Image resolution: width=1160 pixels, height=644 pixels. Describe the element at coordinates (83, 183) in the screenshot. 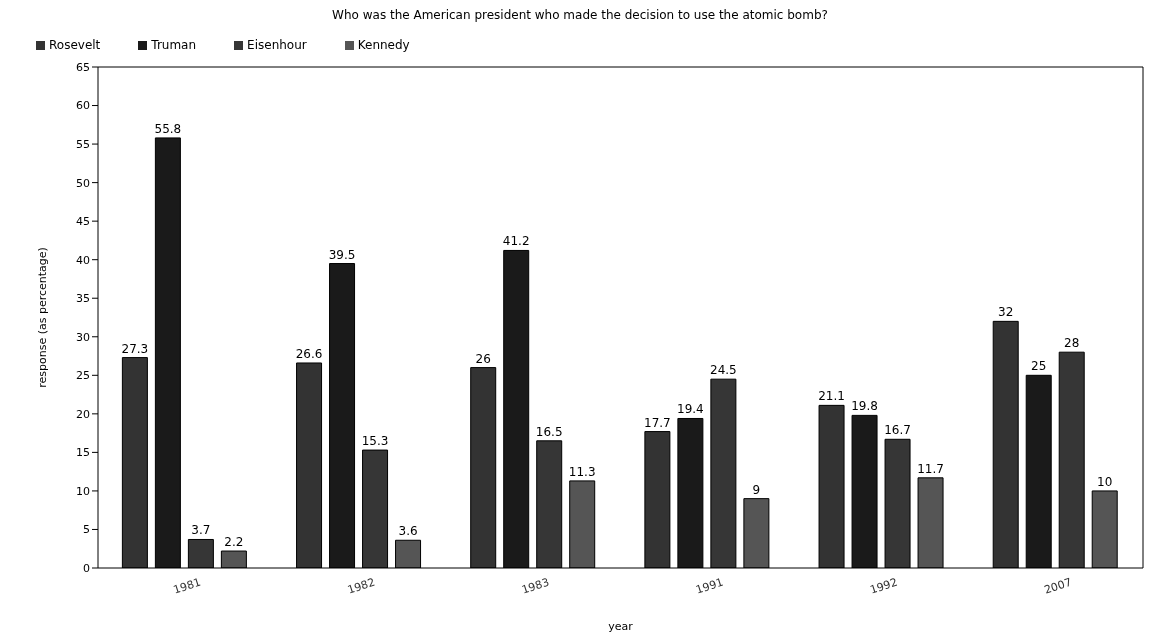

I see `y-tick-label: 50` at that location.